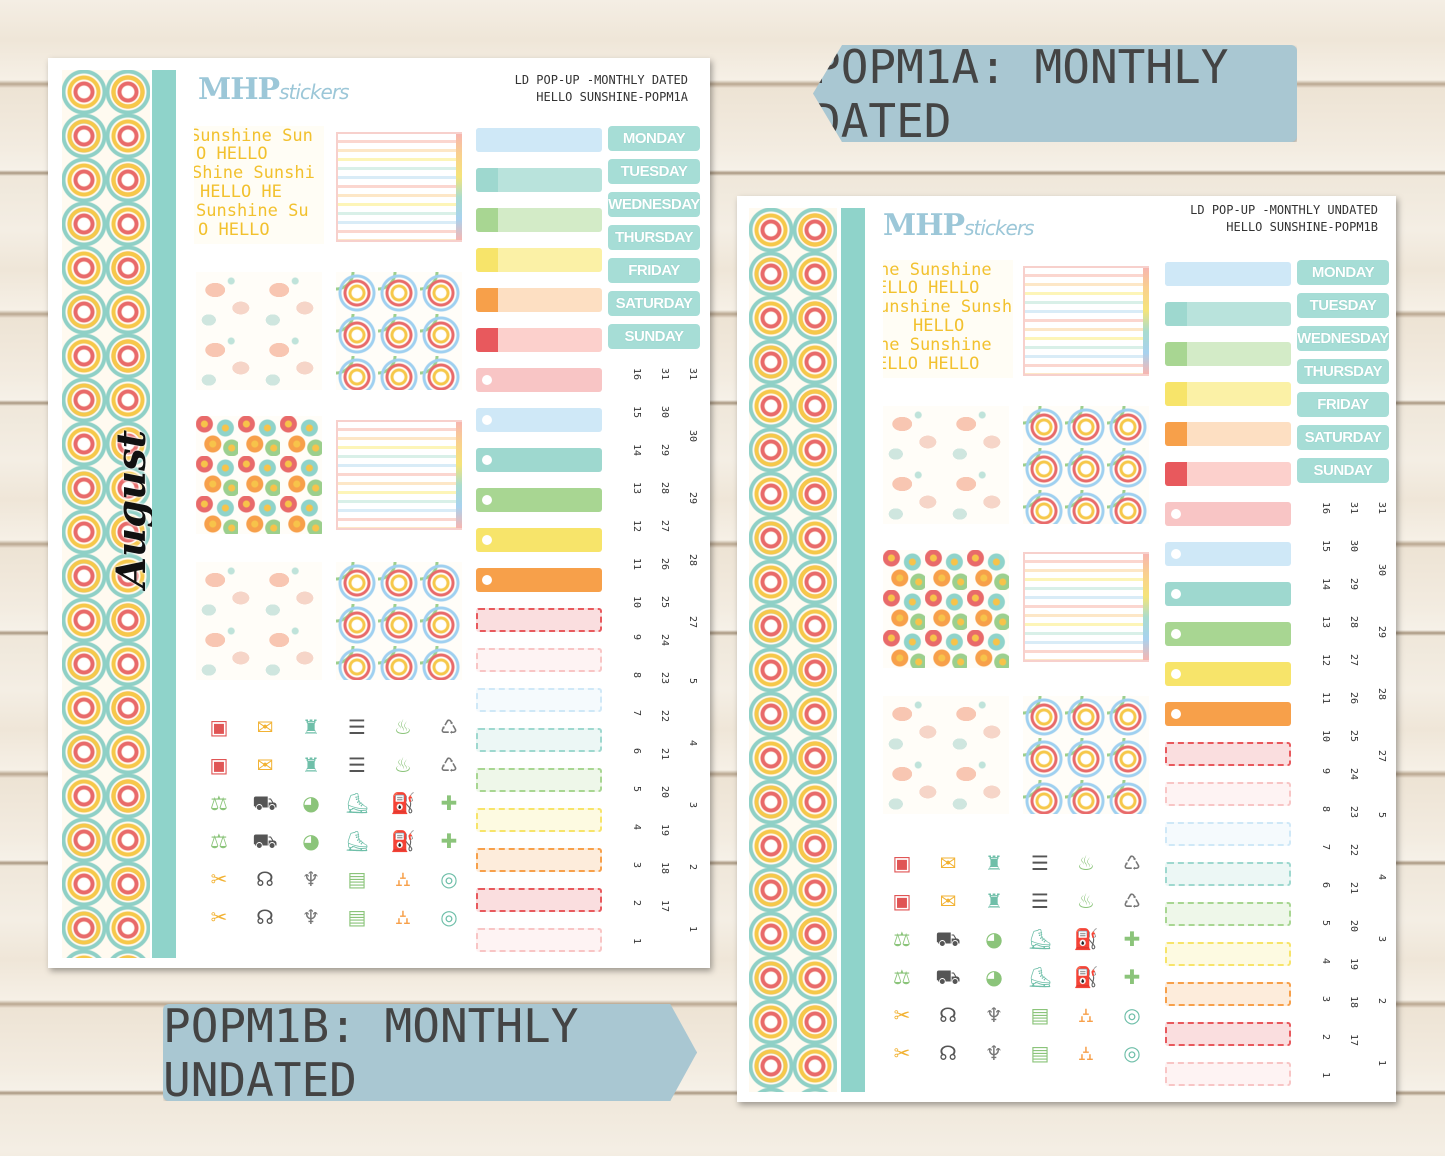 This screenshot has height=1156, width=1445. I want to click on fuel-pump-icon: ⛽, so click(403, 841).